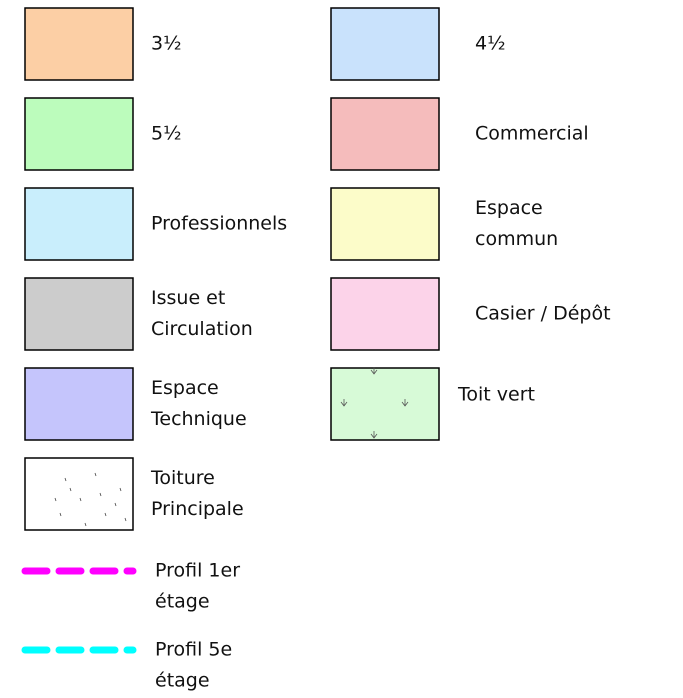  I want to click on legend-label: Toit vert, so click(496, 395).